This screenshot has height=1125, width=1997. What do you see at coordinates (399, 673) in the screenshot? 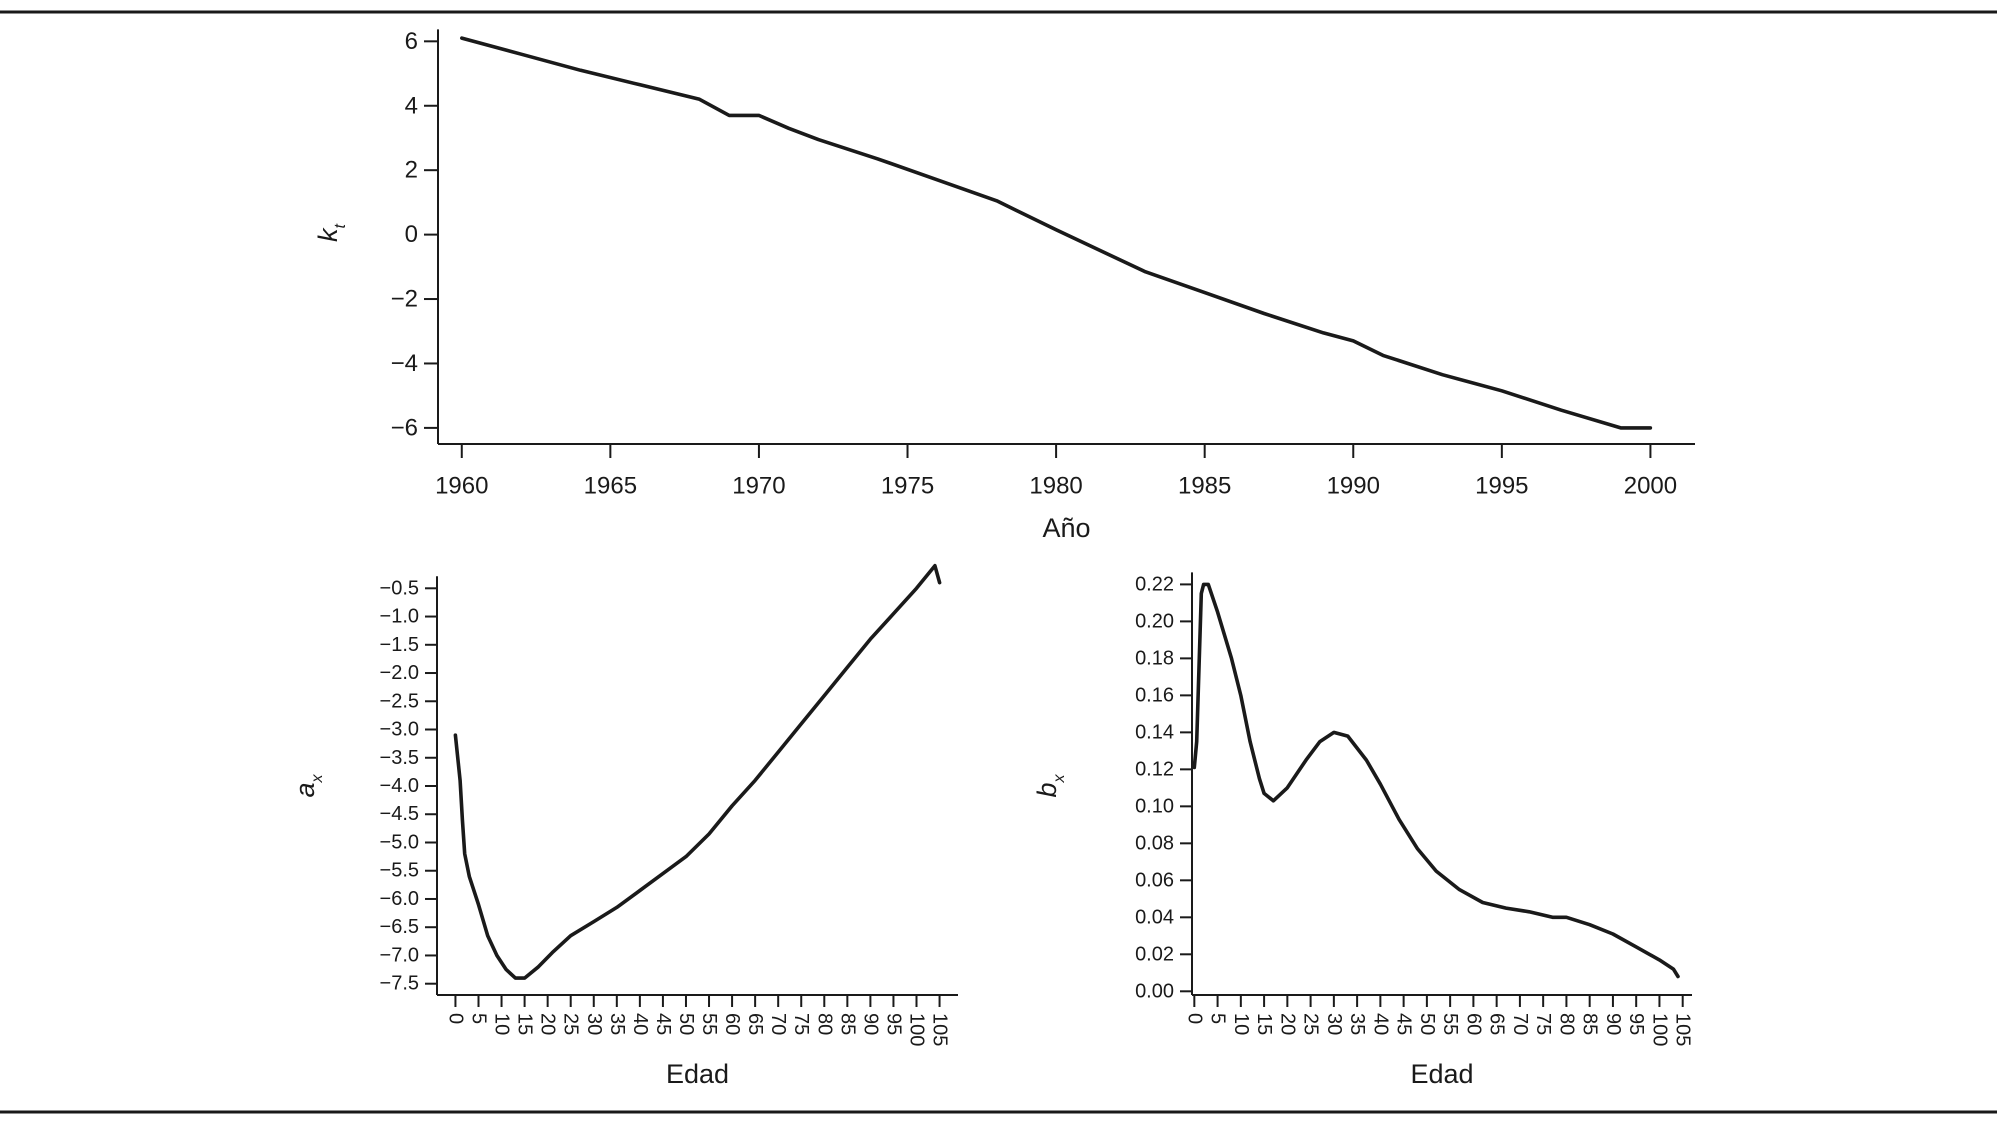
I see `y-tick-label: −2.0` at bounding box center [399, 673].